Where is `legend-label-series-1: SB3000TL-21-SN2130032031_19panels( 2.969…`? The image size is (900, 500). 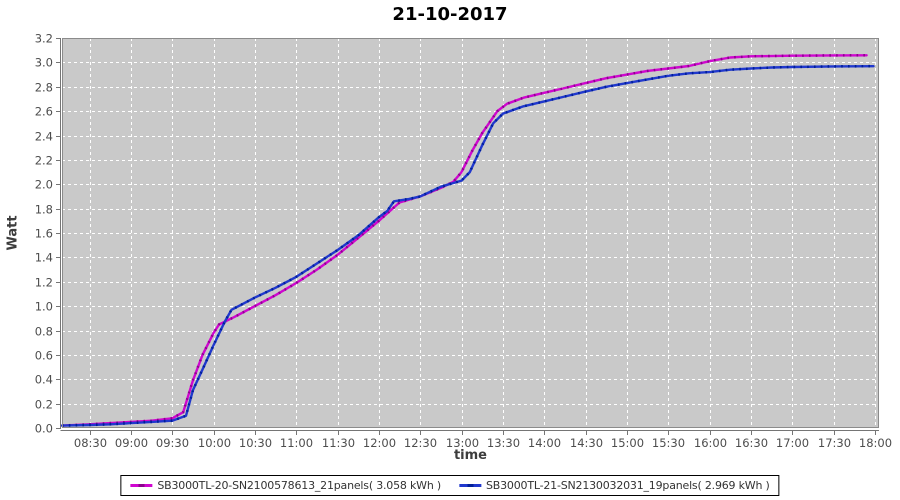
legend-label-series-1: SB3000TL-21-SN2130032031_19panels( 2.969… is located at coordinates (628, 485).